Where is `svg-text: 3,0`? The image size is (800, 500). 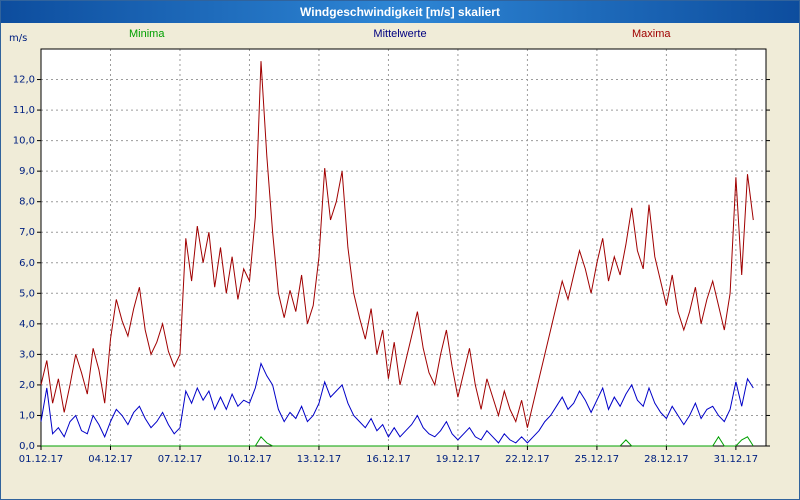 svg-text: 3,0 is located at coordinates (27, 354).